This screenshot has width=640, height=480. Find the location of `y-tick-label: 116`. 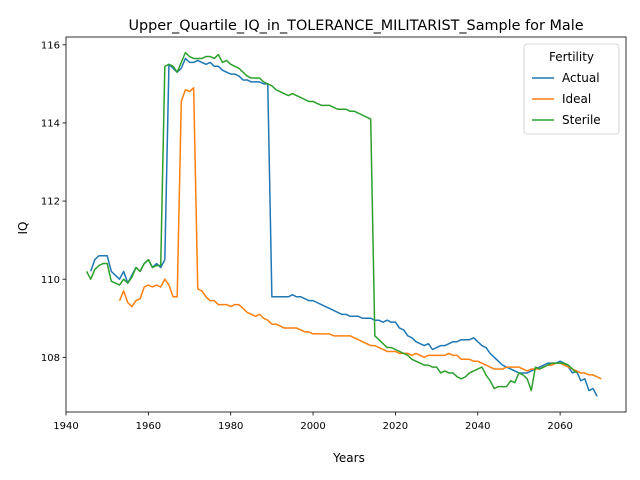

y-tick-label: 116 is located at coordinates (50, 45).